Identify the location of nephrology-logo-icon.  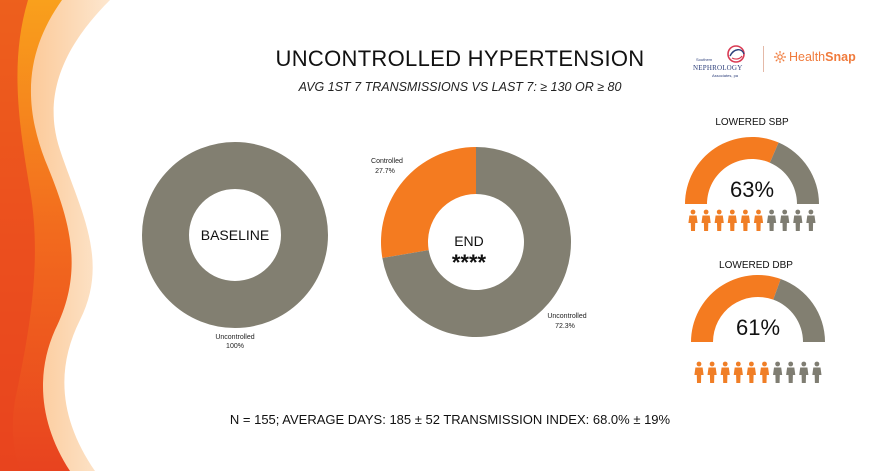
(736, 54).